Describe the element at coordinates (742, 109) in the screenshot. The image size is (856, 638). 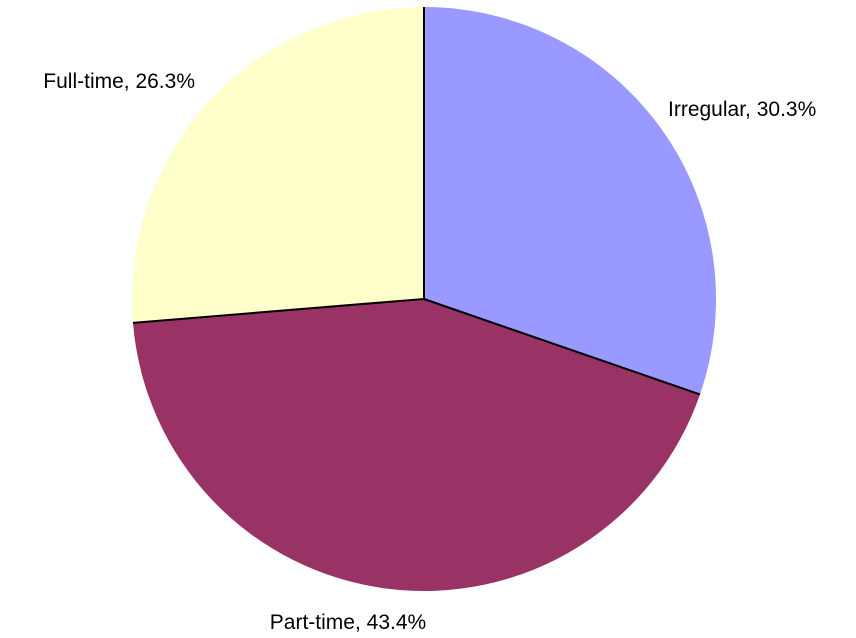
I see `slice-label-irregular: Irregular, 30.3%` at that location.